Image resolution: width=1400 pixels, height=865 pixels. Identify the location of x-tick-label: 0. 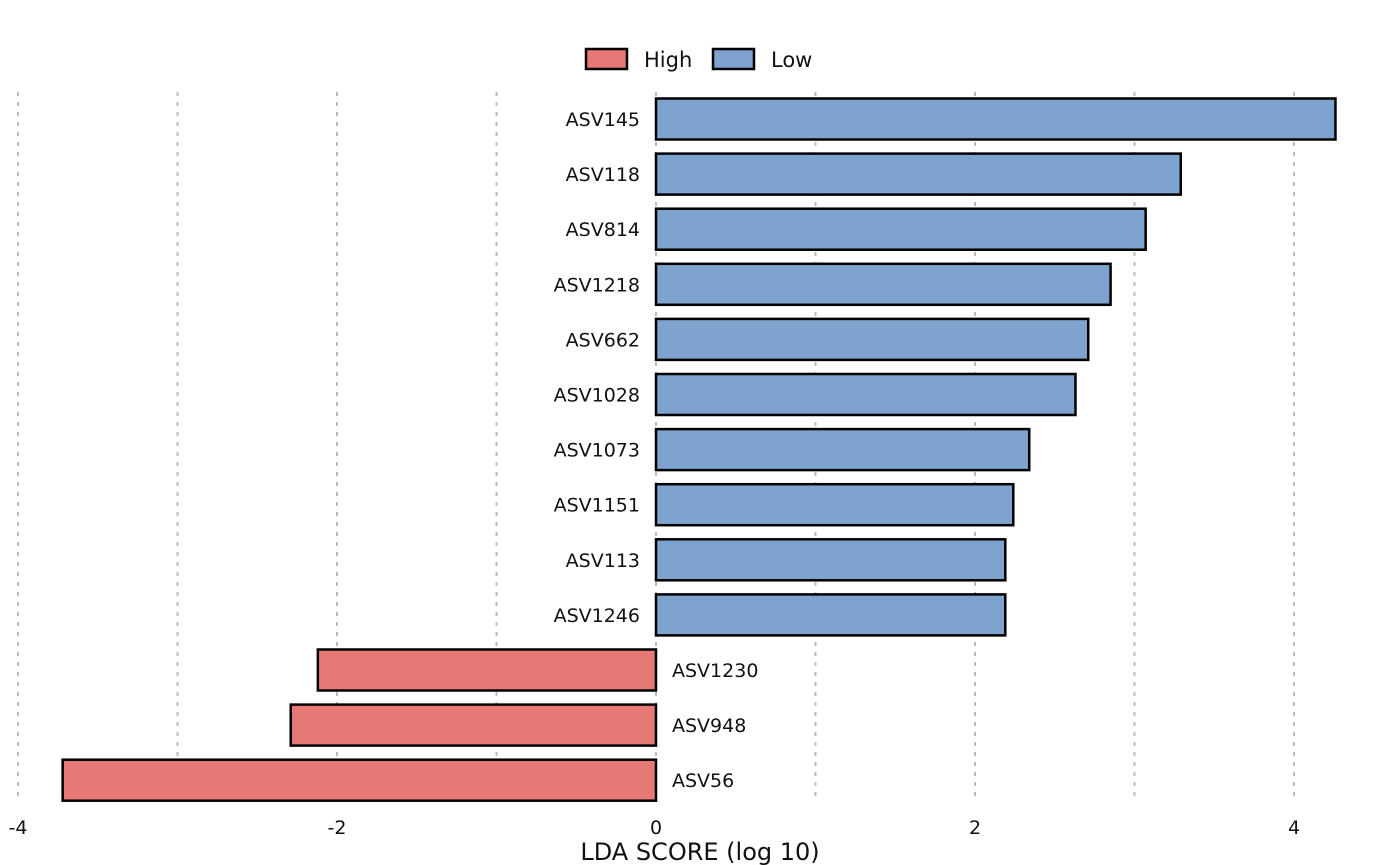
(656, 828).